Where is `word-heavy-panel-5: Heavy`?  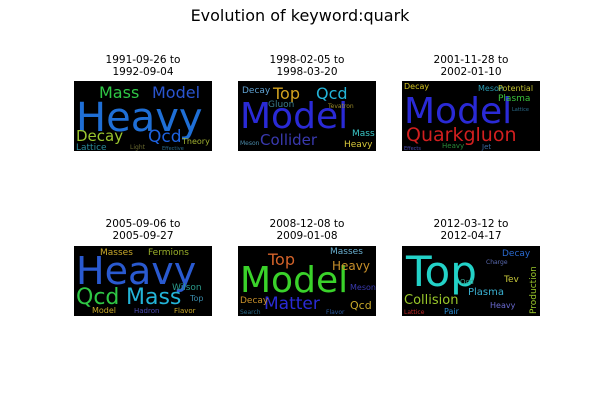
word-heavy-panel-5: Heavy is located at coordinates (351, 266).